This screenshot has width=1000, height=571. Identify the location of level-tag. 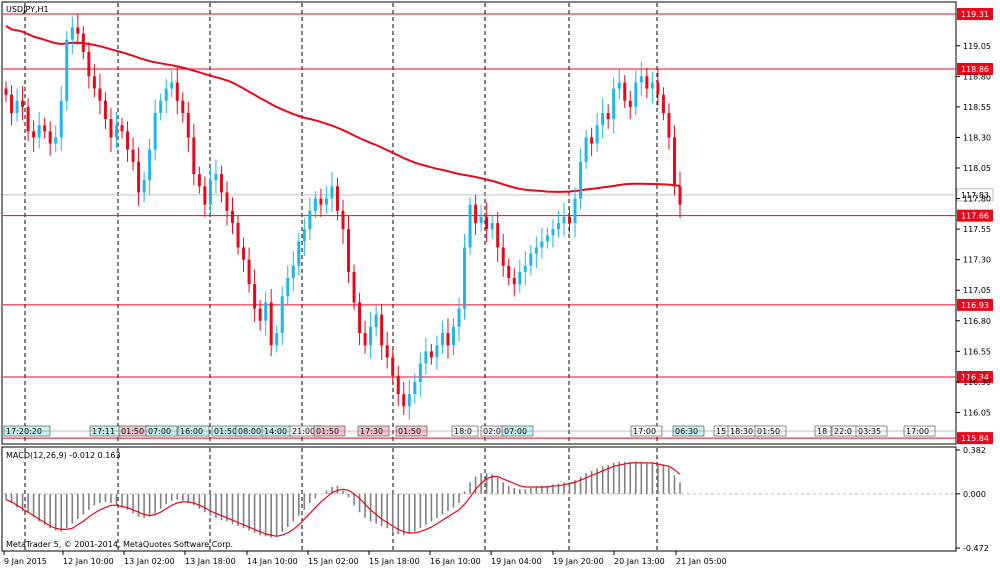
(975, 14).